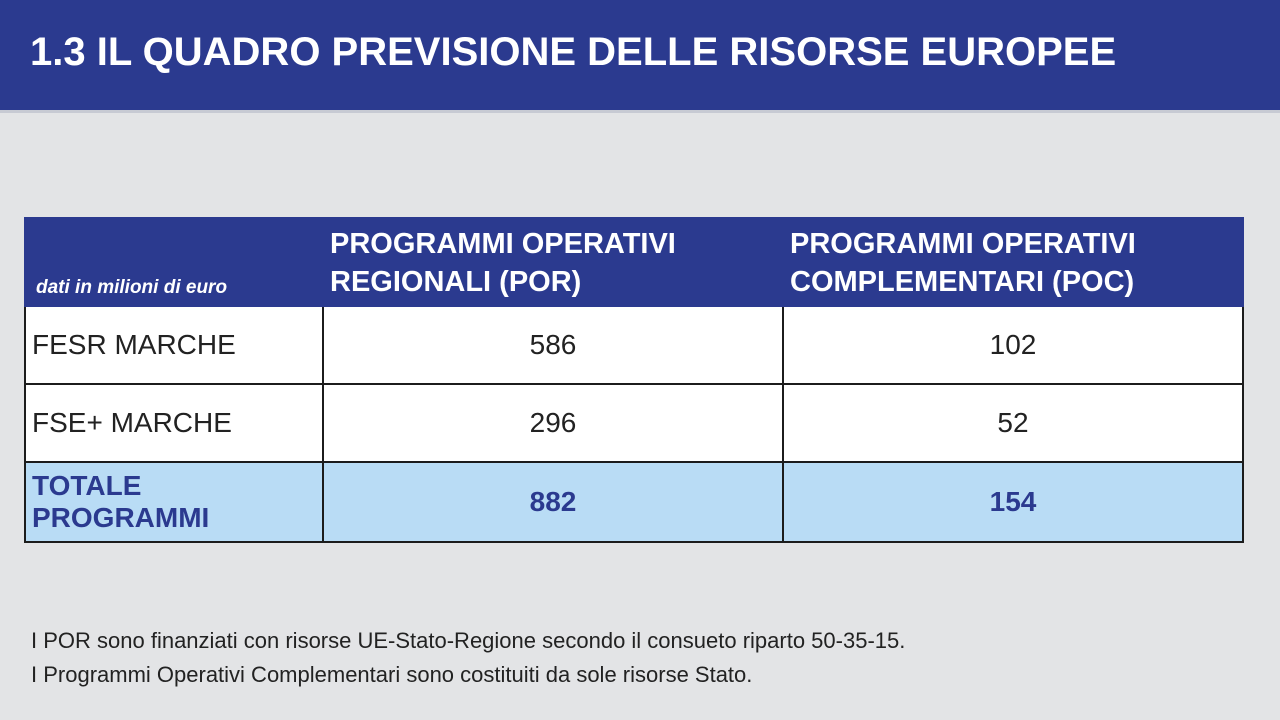  Describe the element at coordinates (456, 282) in the screenshot. I see `column-header-line: REGIONALI (POR)` at that location.